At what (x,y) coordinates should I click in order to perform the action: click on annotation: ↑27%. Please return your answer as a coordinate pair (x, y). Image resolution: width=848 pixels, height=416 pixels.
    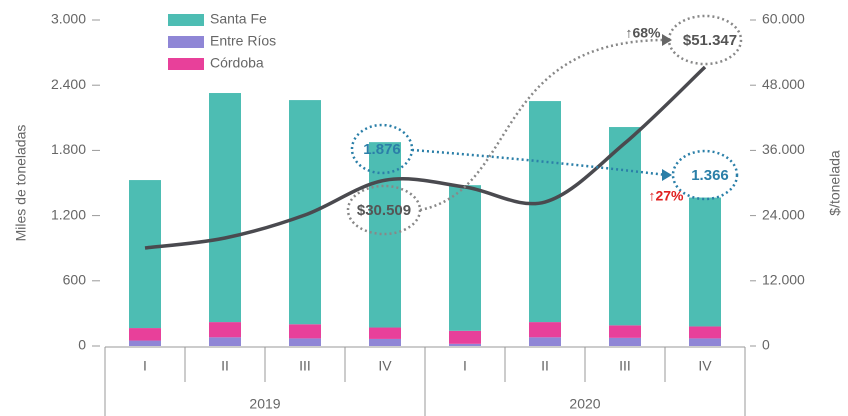
    Looking at the image, I should click on (666, 196).